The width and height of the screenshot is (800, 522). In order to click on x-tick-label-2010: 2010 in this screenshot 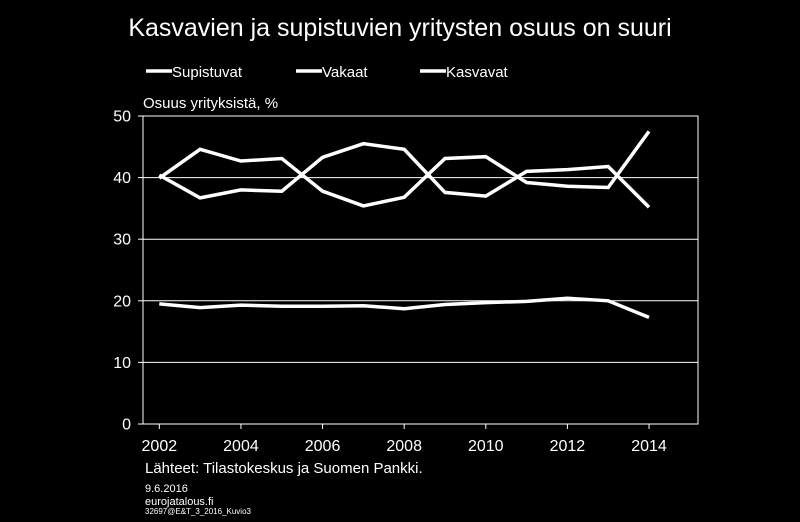, I will do `click(486, 446)`.